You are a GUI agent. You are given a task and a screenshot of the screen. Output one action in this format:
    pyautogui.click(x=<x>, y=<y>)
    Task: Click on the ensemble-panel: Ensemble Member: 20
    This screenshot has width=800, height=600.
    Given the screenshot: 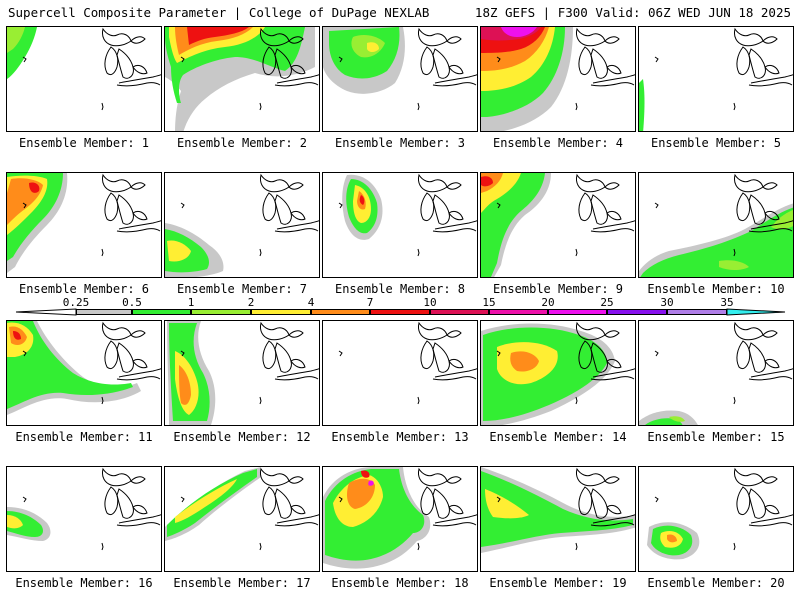 What is the action you would take?
    pyautogui.click(x=716, y=528)
    